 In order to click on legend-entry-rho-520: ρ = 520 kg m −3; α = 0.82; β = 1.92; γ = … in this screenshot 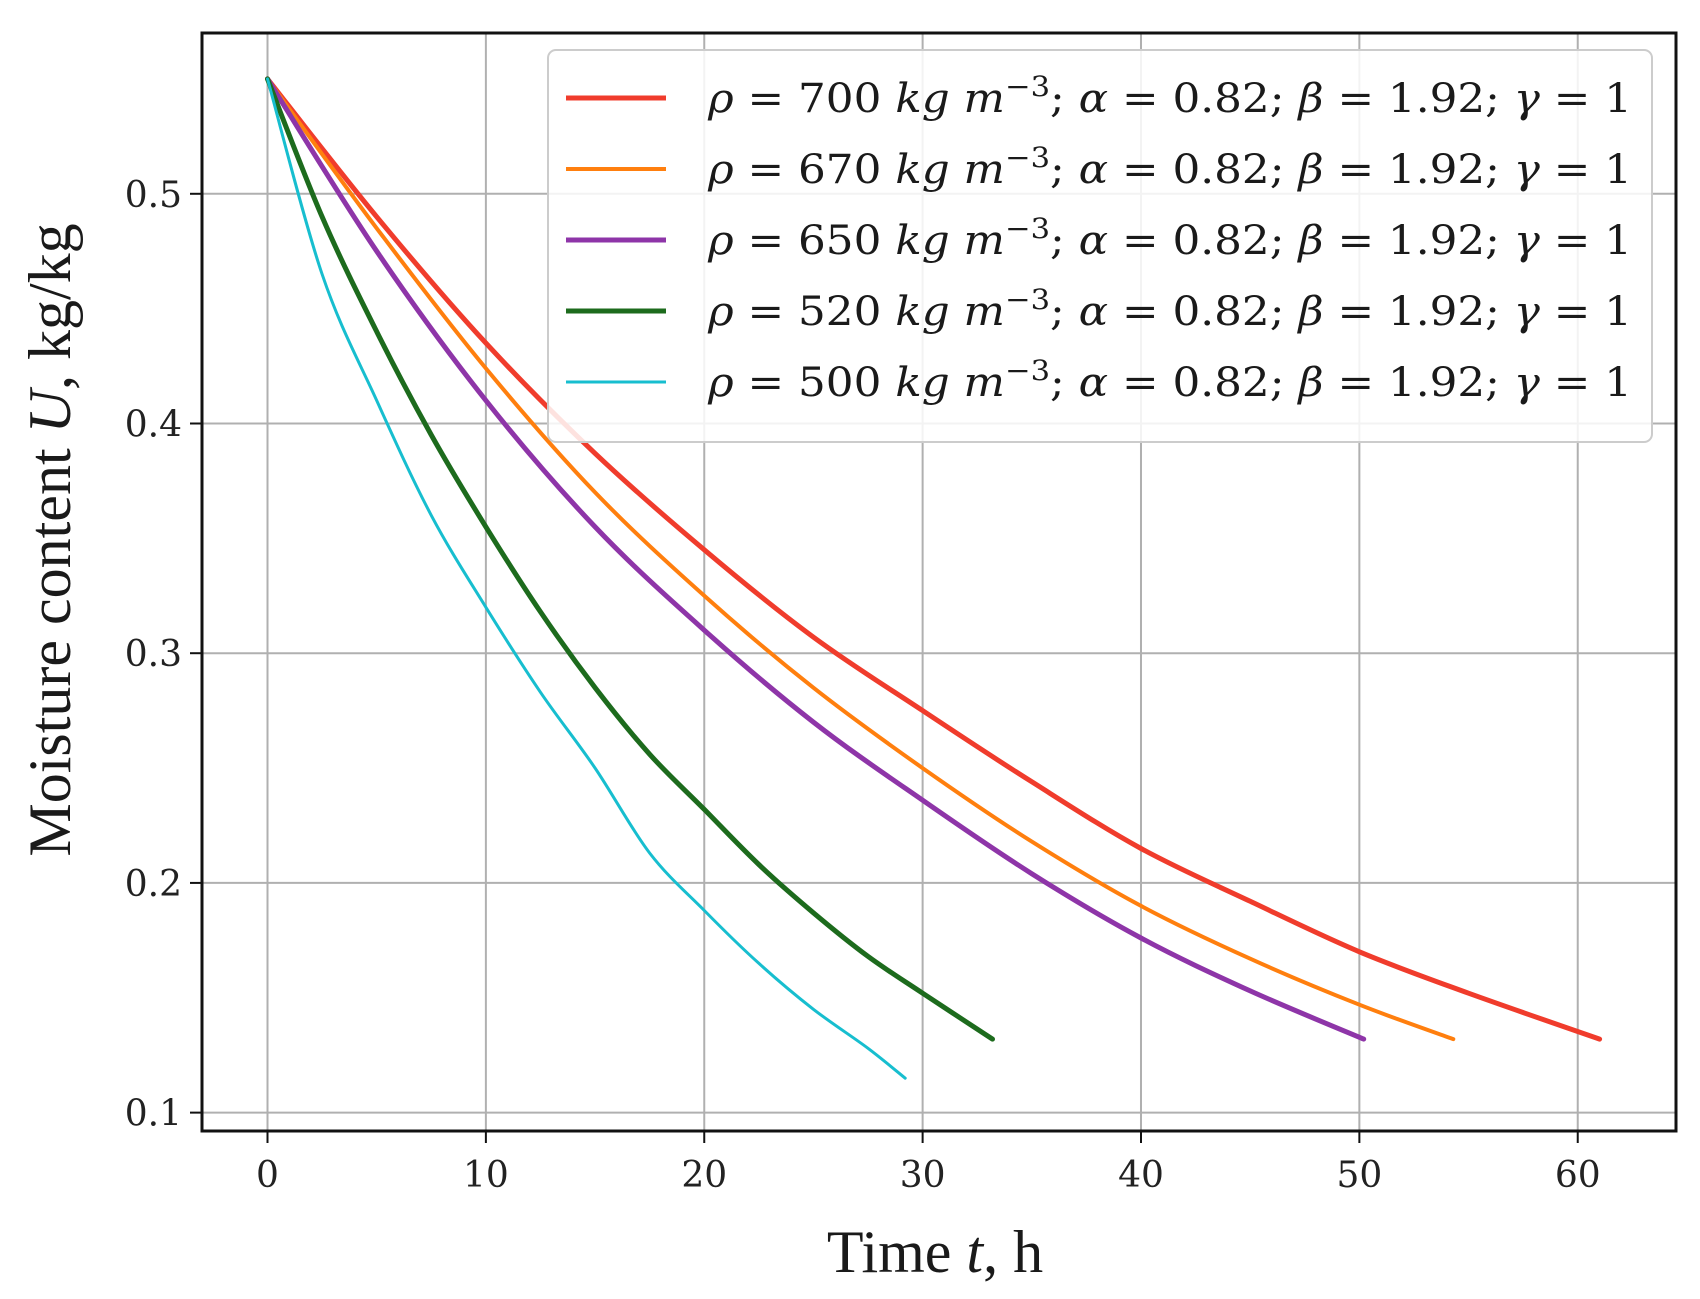, I will do `click(1169, 309)`.